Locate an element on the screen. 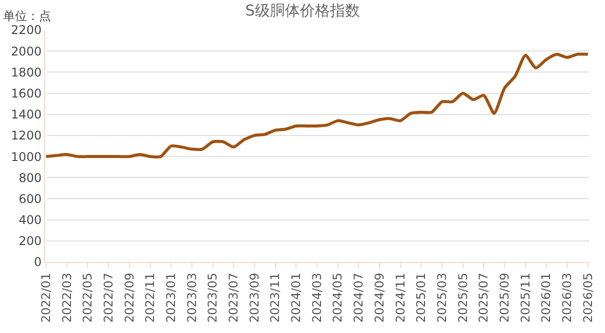 This screenshot has width=605, height=333. x-tick-label: 2024/07 is located at coordinates (359, 297).